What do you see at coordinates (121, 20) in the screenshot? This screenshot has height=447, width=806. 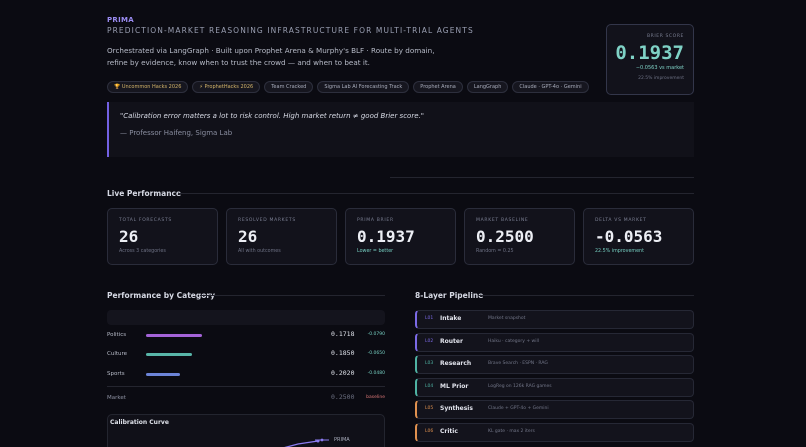 I see `brand-name: PRIMA` at bounding box center [121, 20].